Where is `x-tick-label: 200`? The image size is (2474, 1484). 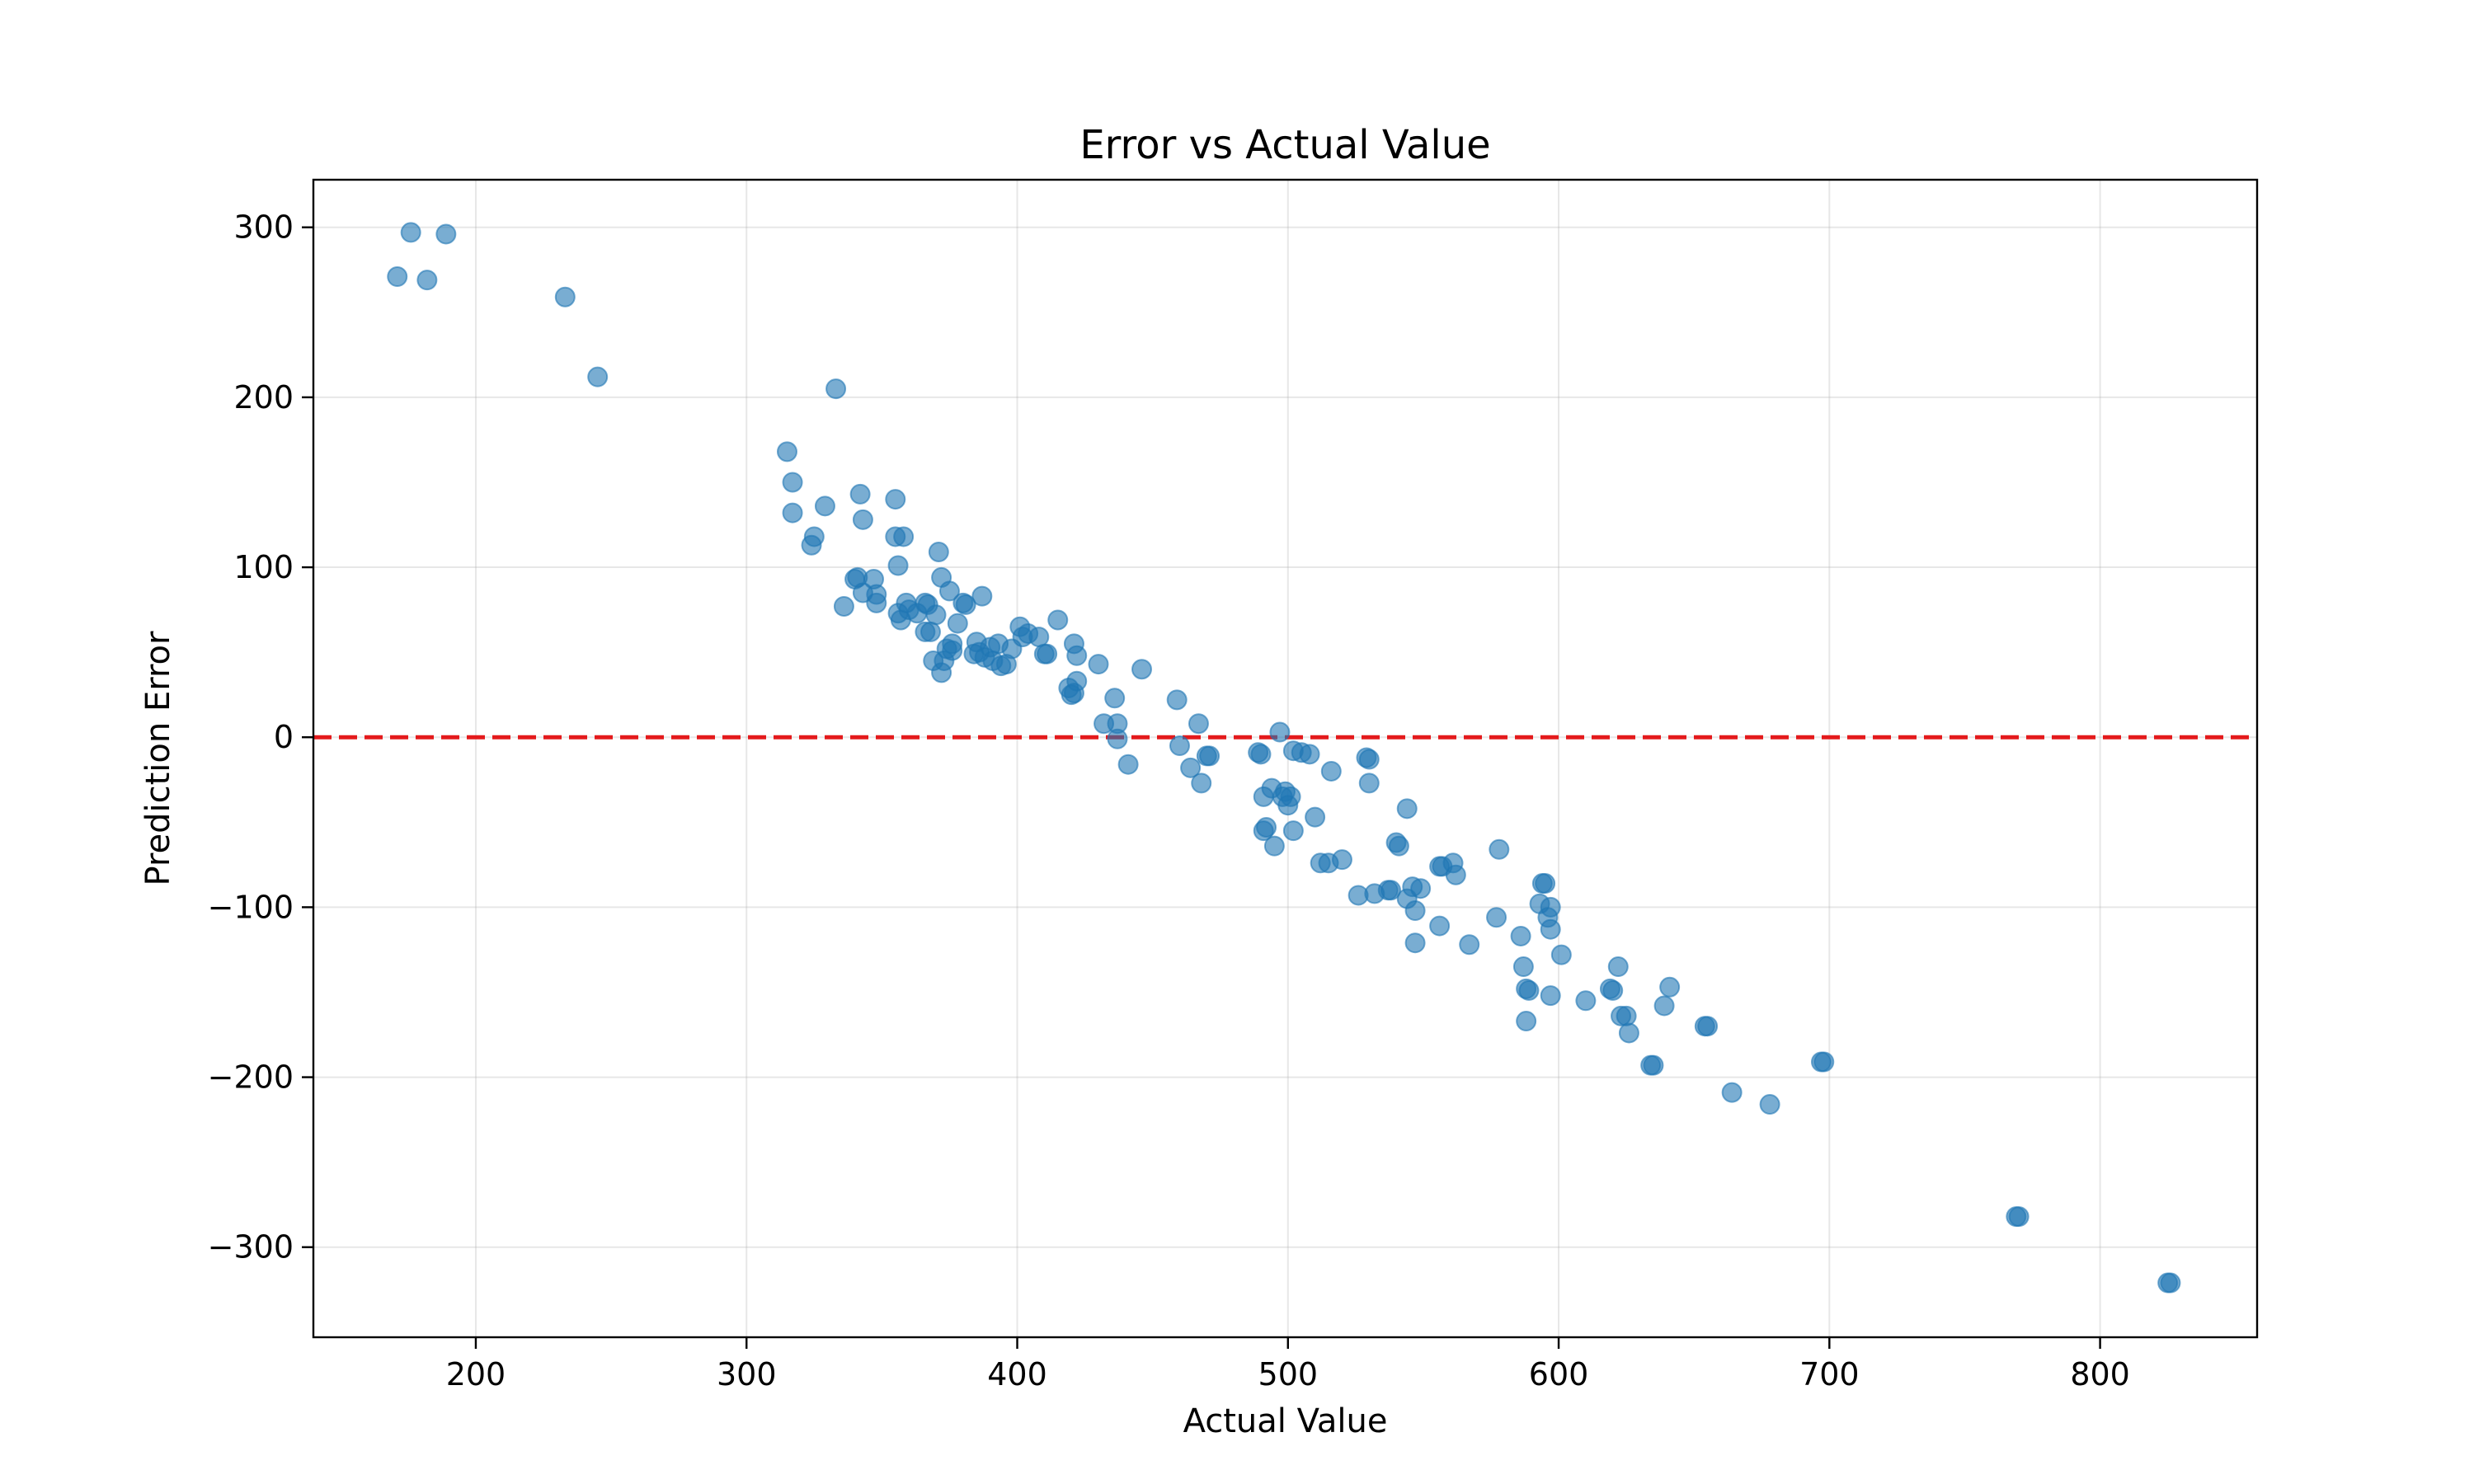 x-tick-label: 200 is located at coordinates (476, 1374).